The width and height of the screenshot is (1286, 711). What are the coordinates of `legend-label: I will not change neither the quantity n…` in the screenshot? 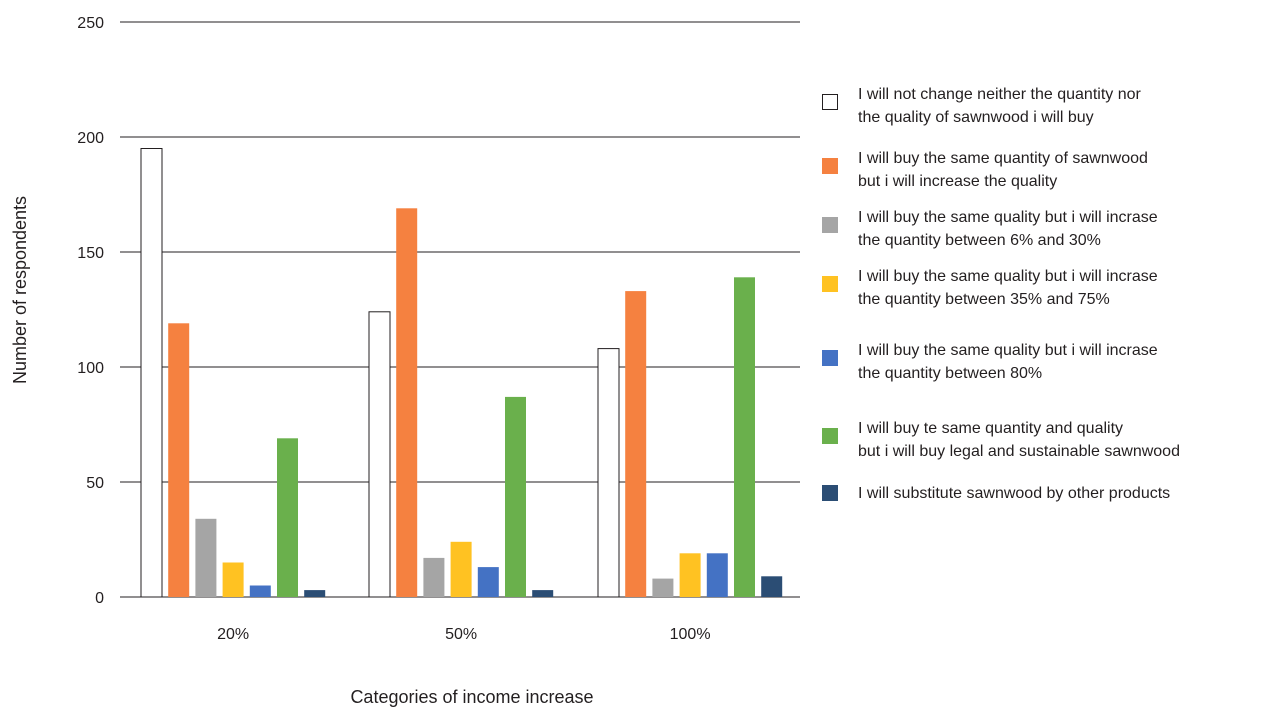 It's located at (999, 106).